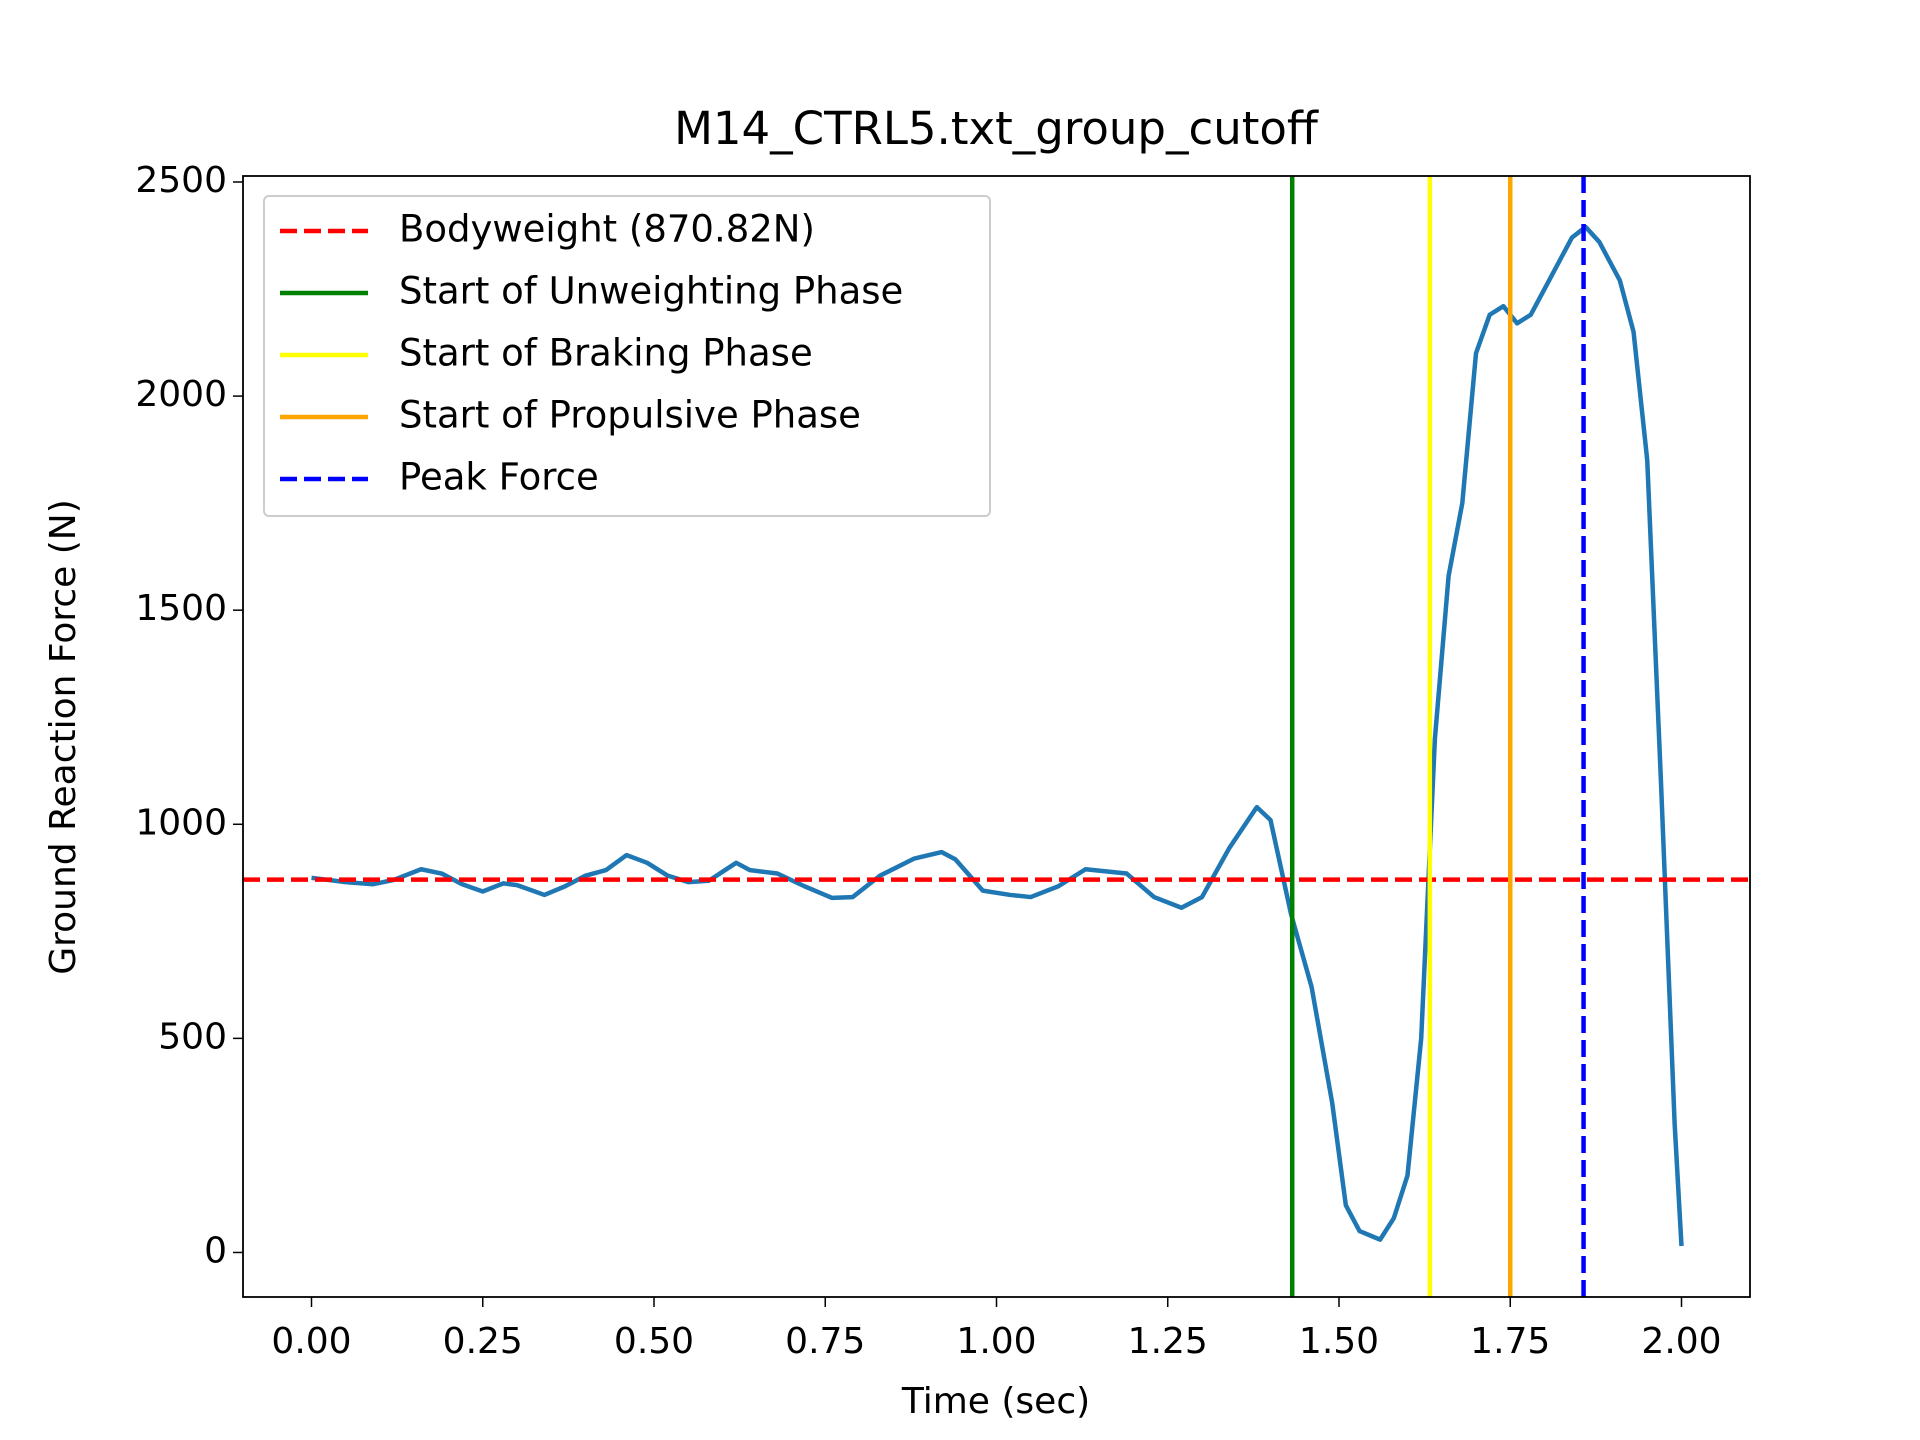  What do you see at coordinates (1168, 1341) in the screenshot?
I see `x-tick-label: 1.25` at bounding box center [1168, 1341].